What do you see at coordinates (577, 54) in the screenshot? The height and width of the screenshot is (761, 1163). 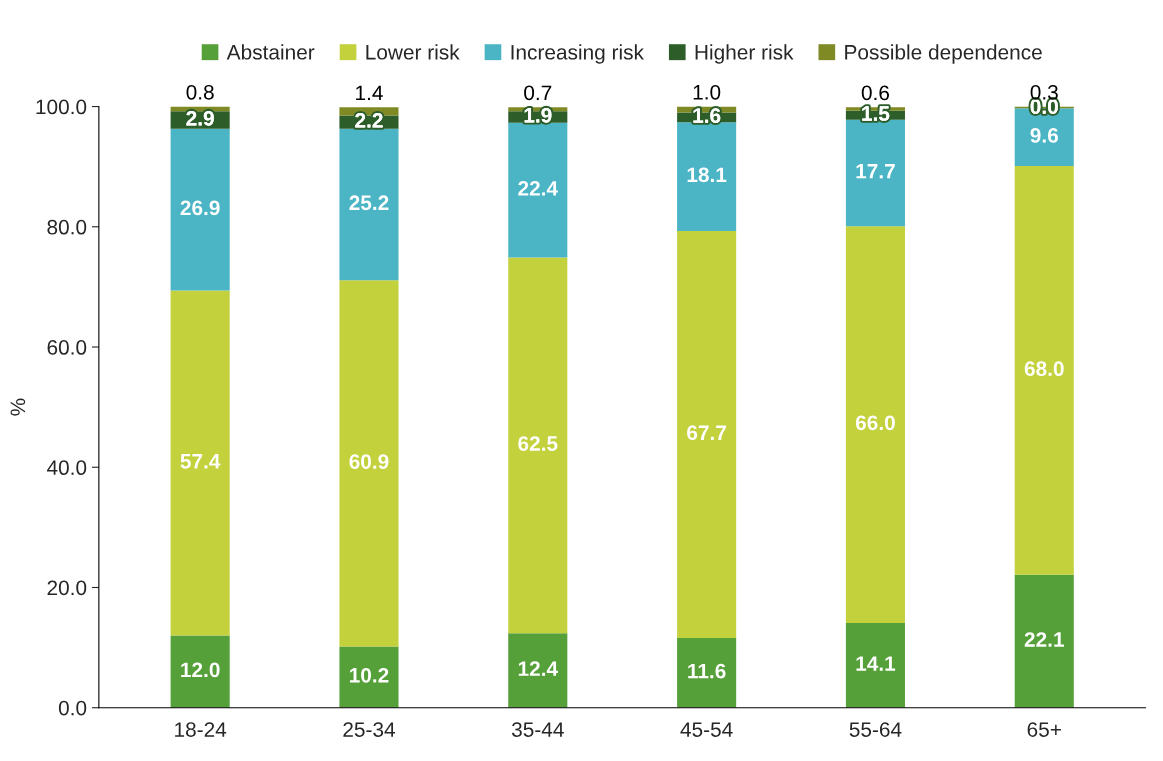 I see `legend-label: Increasing risk` at bounding box center [577, 54].